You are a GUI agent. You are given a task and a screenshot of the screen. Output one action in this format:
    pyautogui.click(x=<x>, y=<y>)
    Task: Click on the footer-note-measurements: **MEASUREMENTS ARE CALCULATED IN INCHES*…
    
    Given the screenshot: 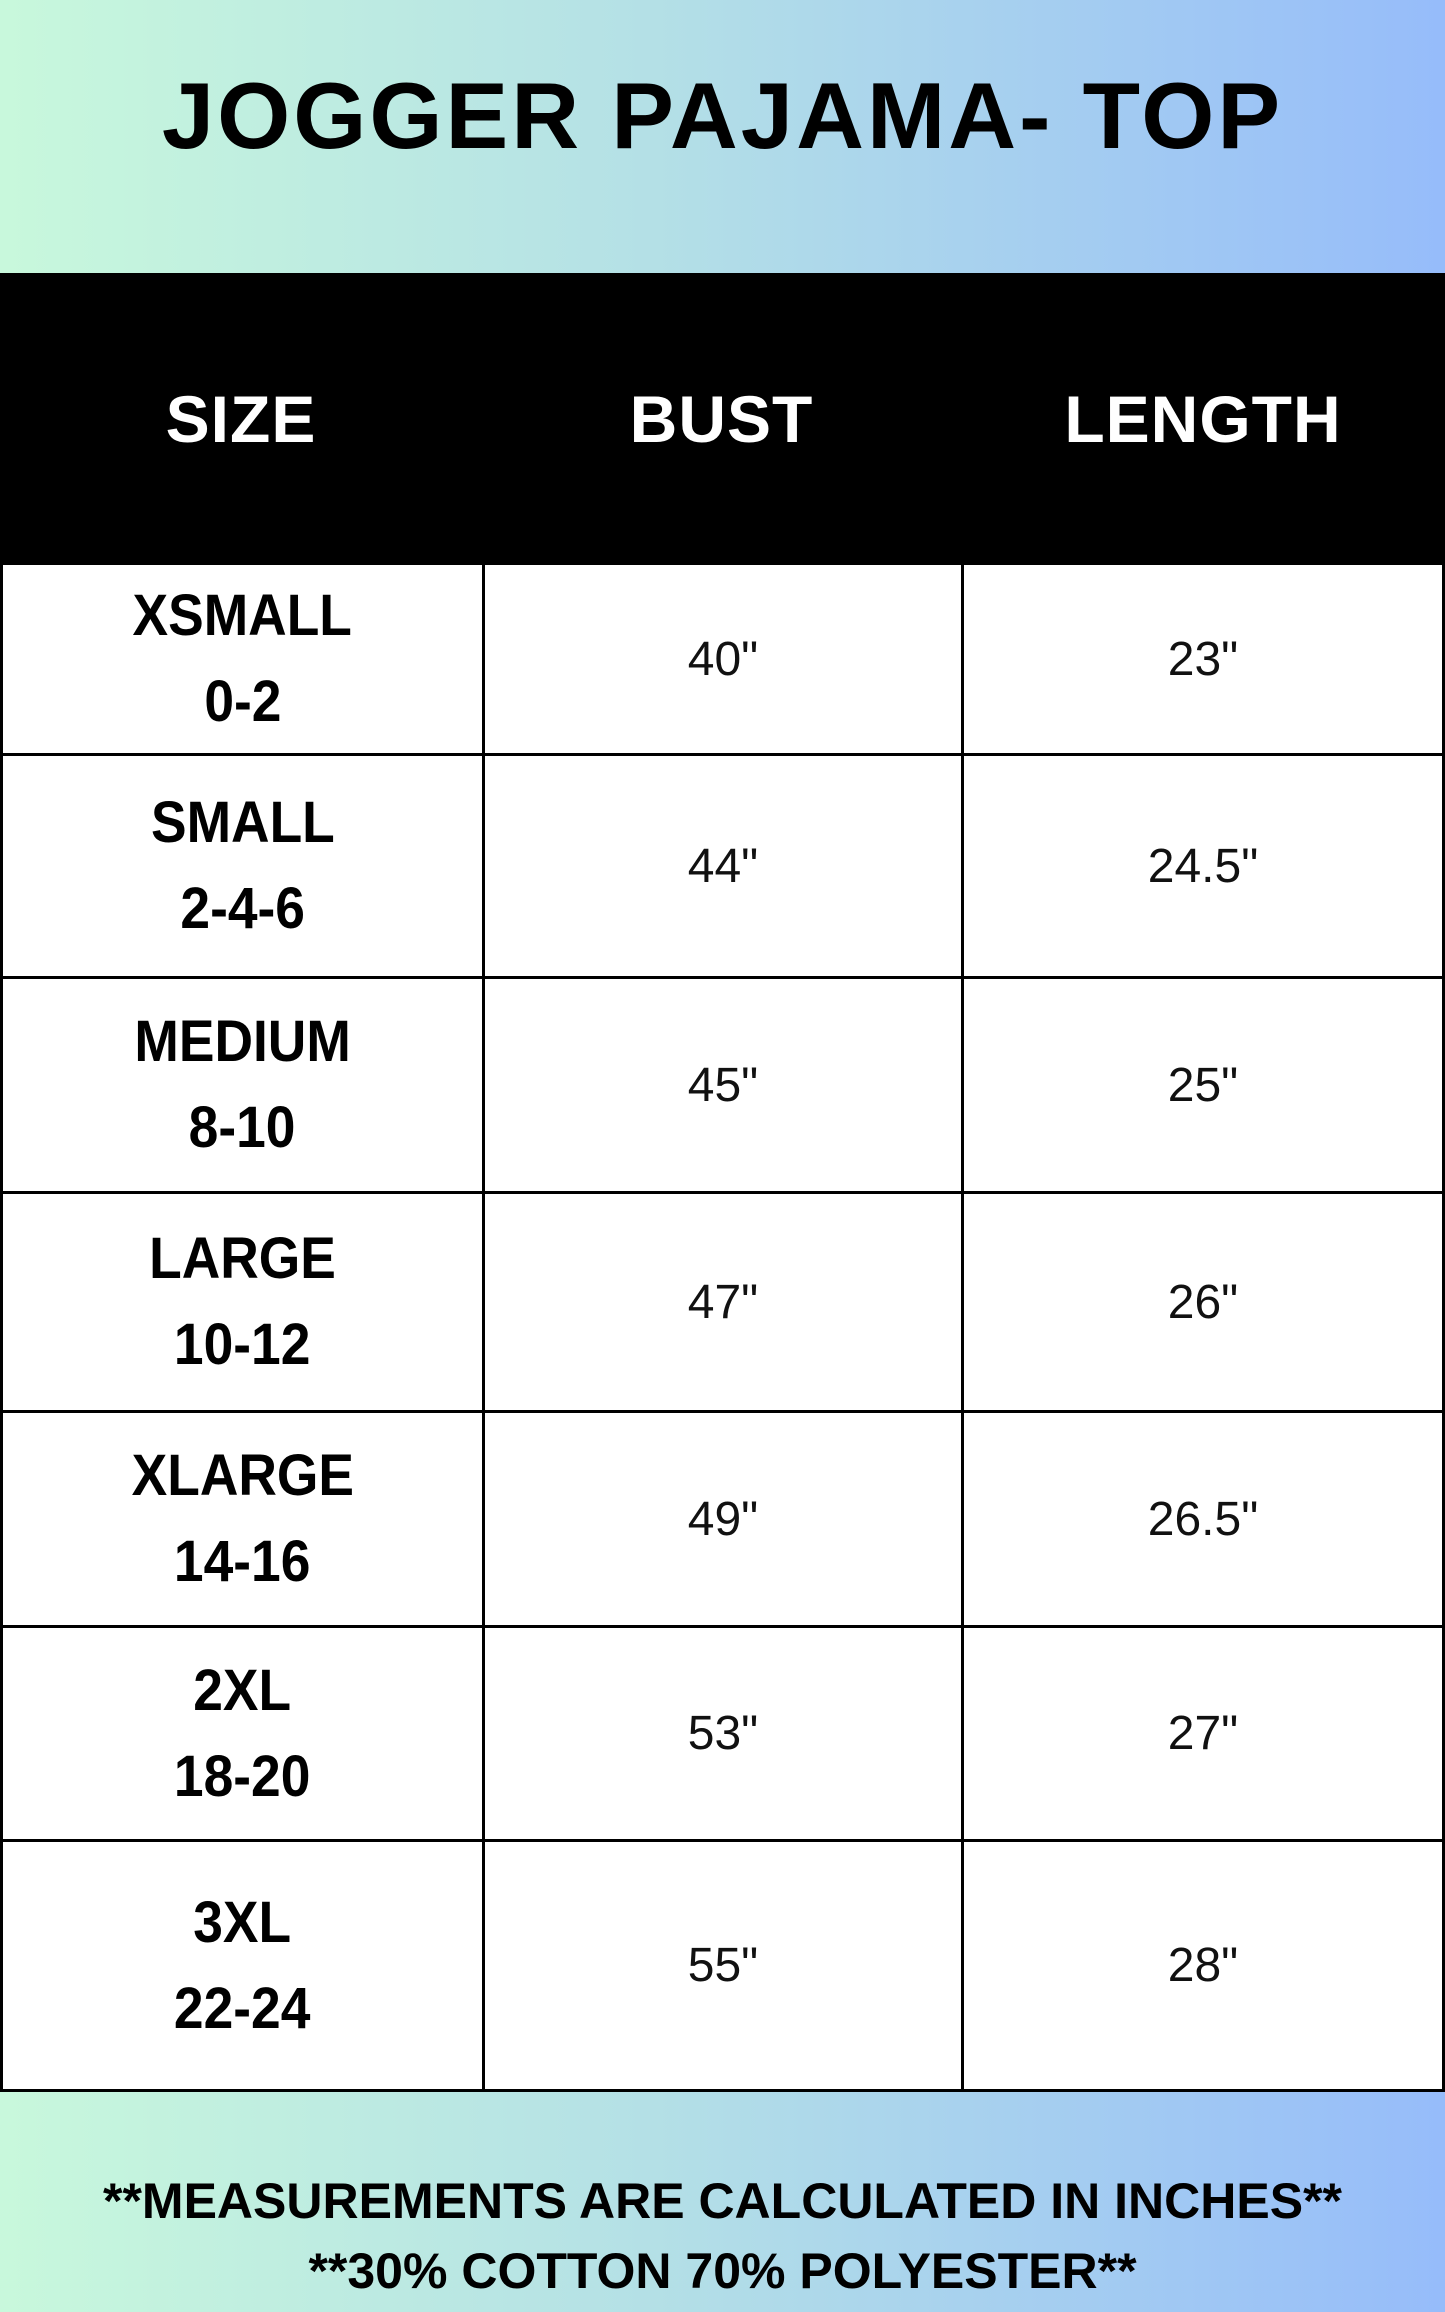 What is the action you would take?
    pyautogui.click(x=722, y=2201)
    